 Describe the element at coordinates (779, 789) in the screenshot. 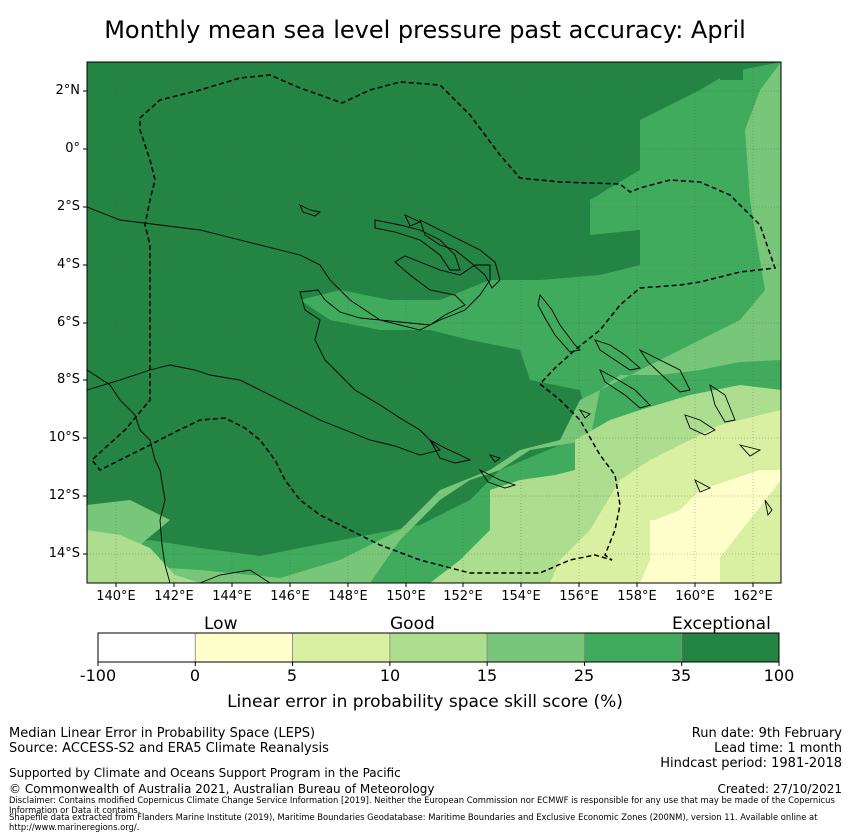

I see `footer-created: Created: 27/10/2021` at that location.